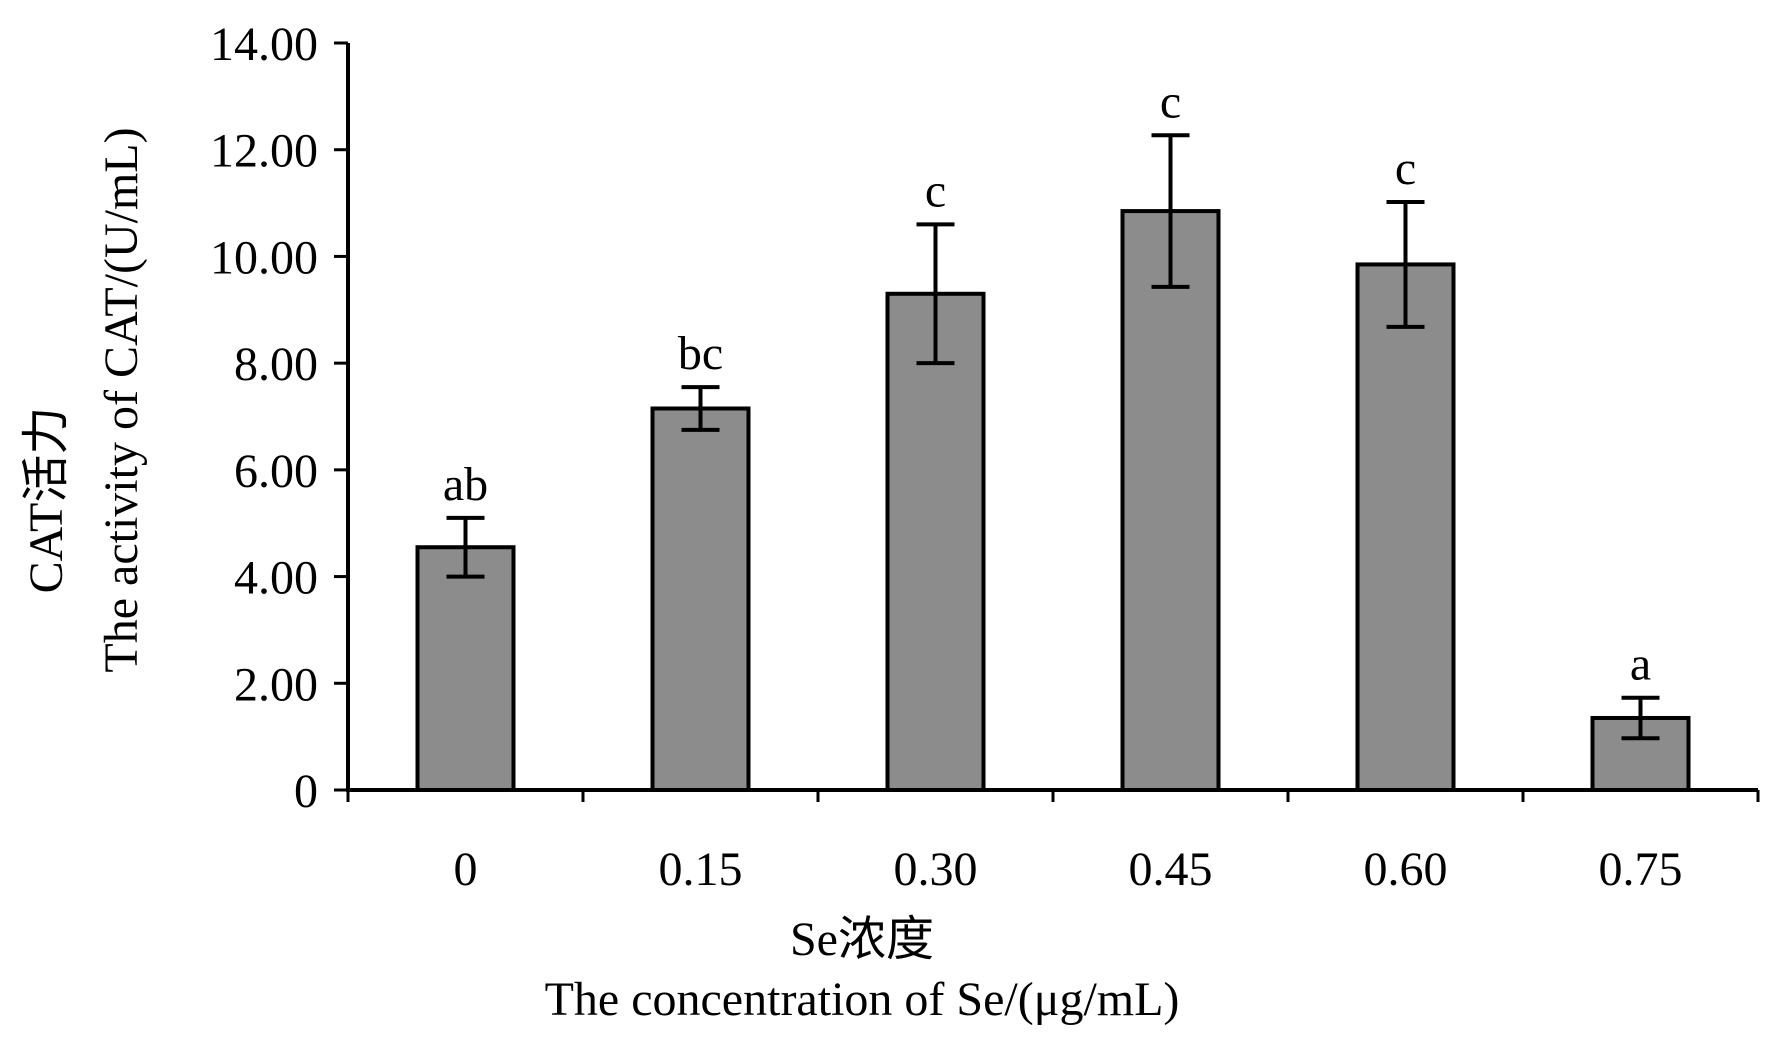 The width and height of the screenshot is (1769, 1045). What do you see at coordinates (701, 869) in the screenshot?
I see `x-tick-label-1: 0.15` at bounding box center [701, 869].